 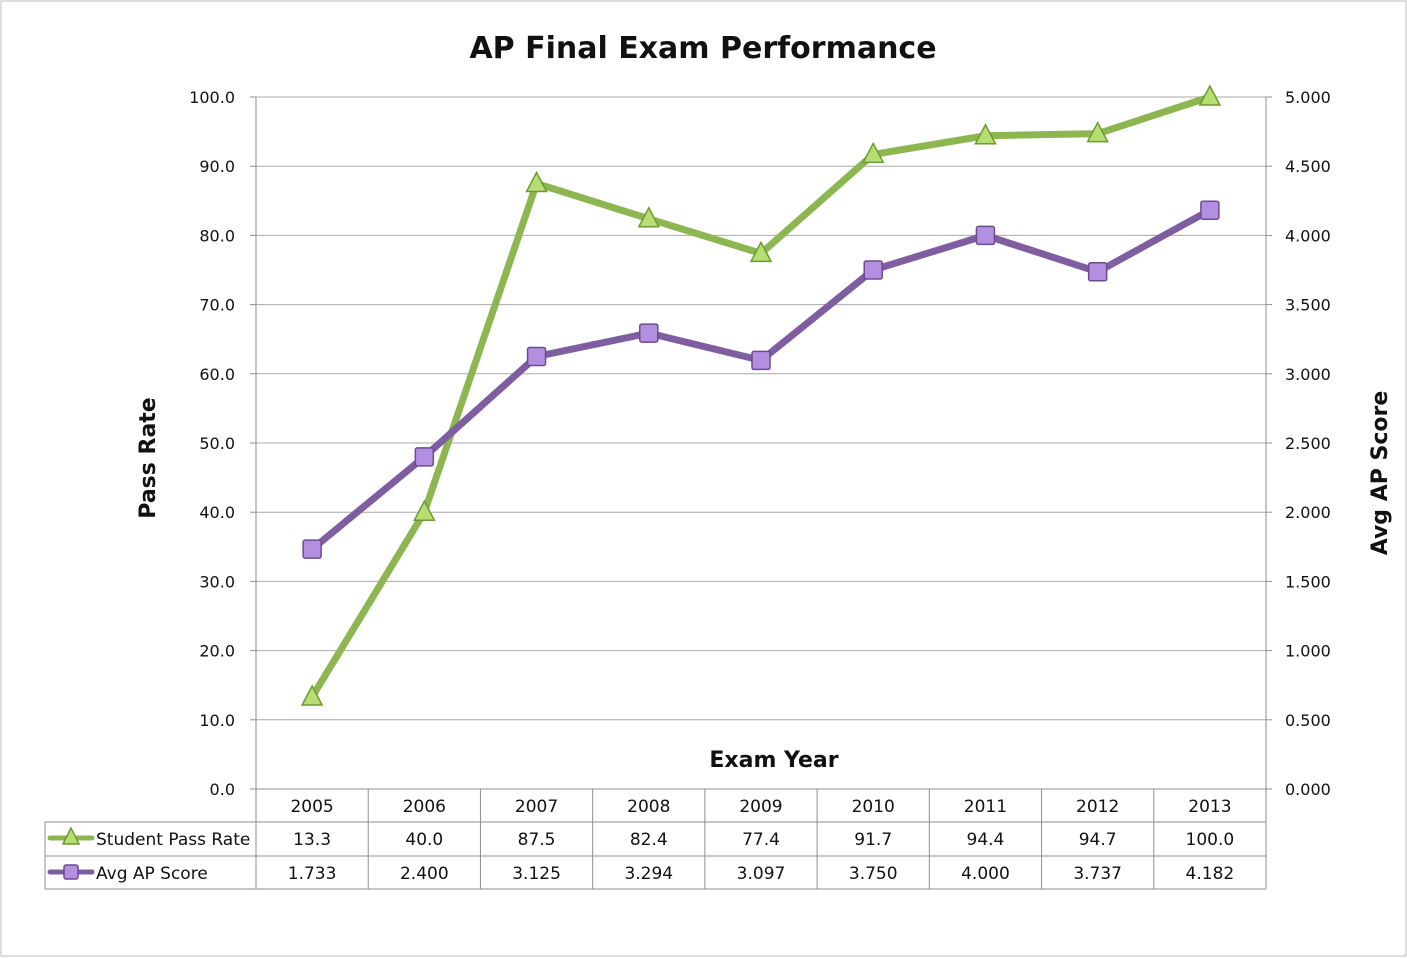 I want to click on chart-title: AP Final Exam Performance, so click(x=702, y=48).